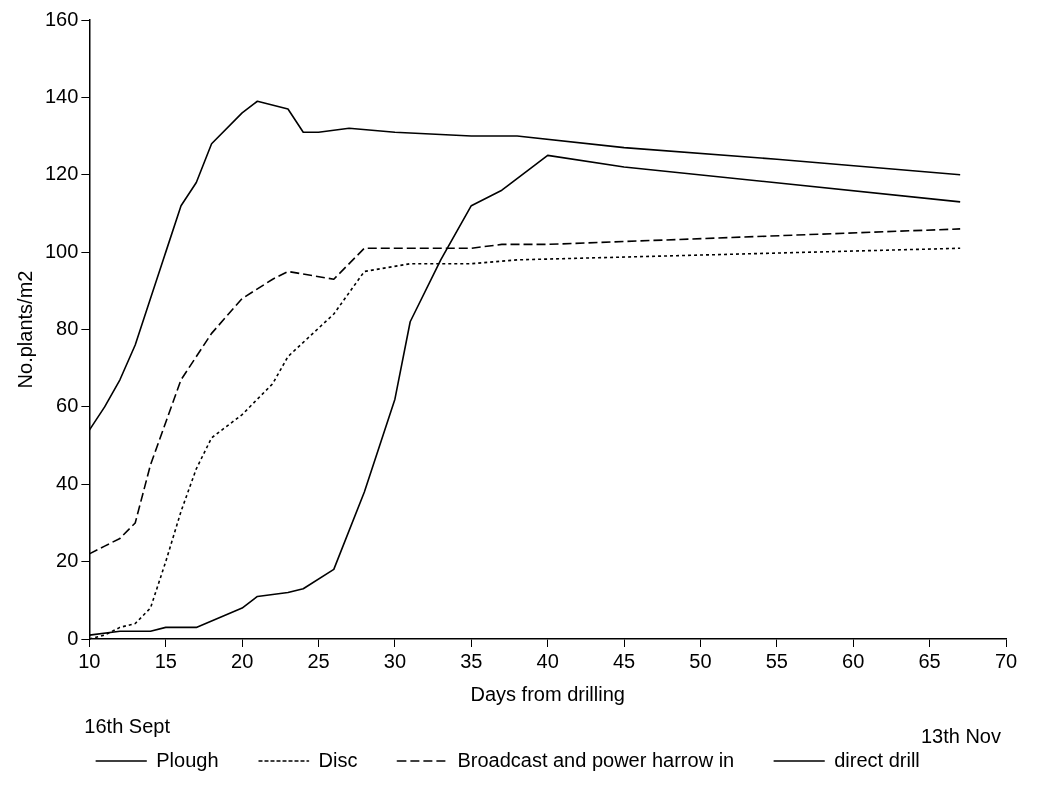  Describe the element at coordinates (61, 95) in the screenshot. I see `y-tick-label: 140` at that location.